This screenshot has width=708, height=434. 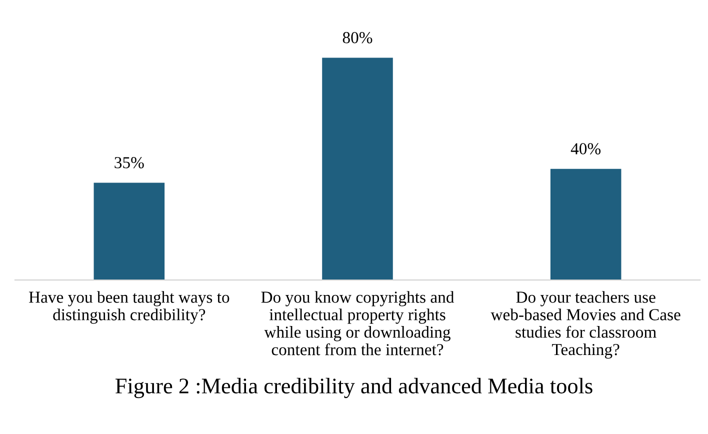 What do you see at coordinates (354, 388) in the screenshot?
I see `text: Figure 2 :Media credibility and advanced Media tools` at bounding box center [354, 388].